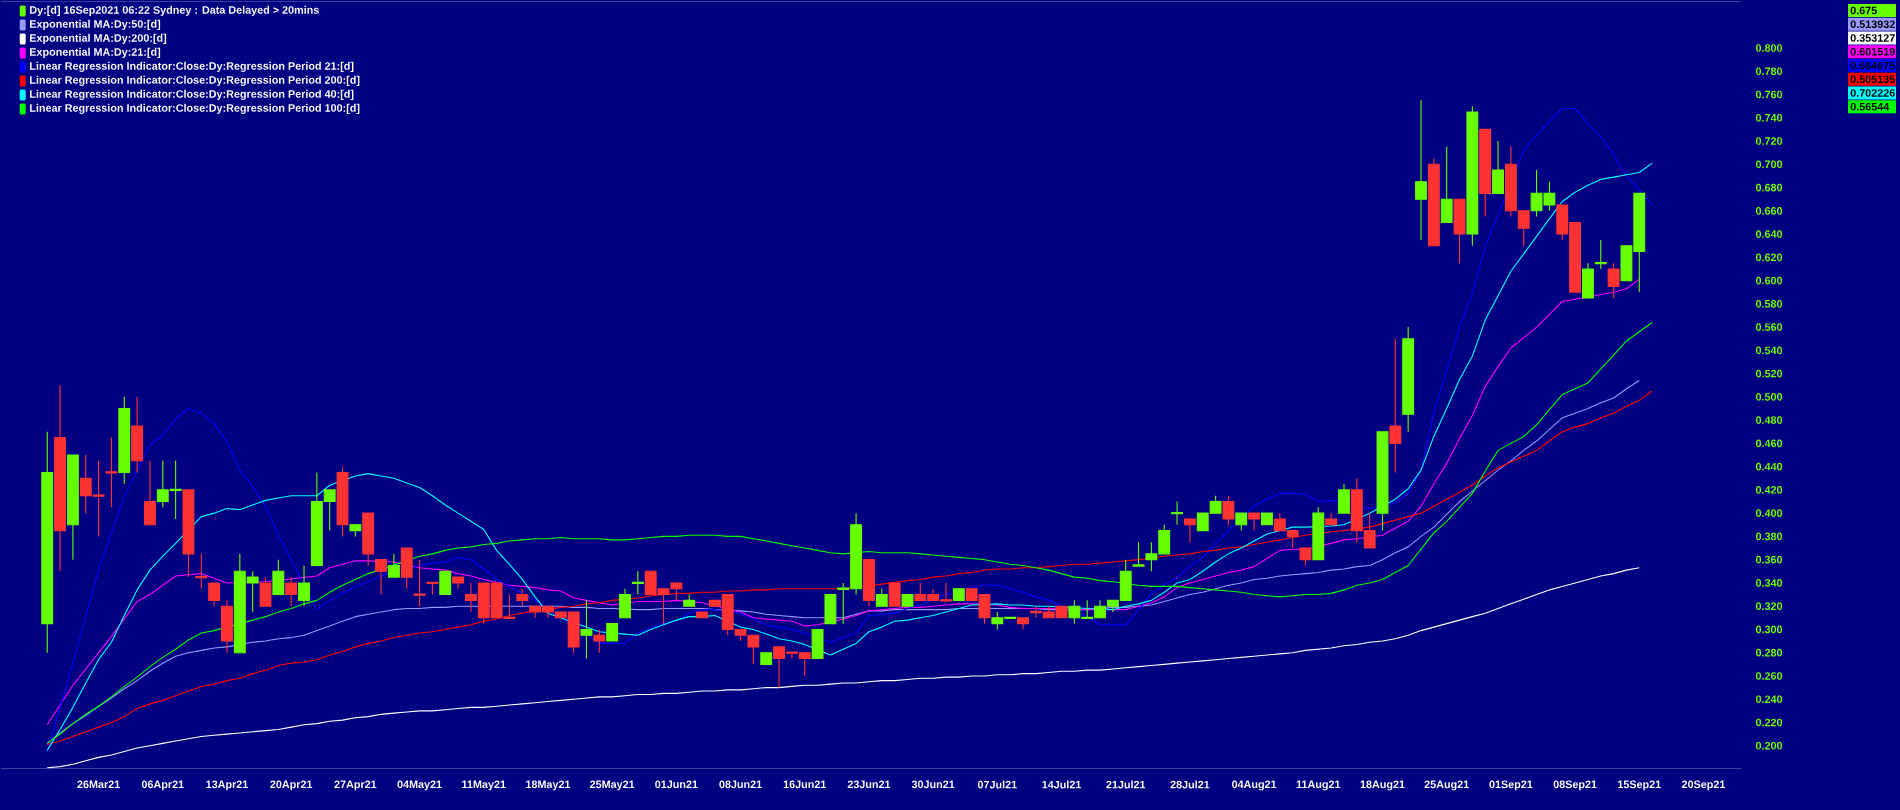 This screenshot has height=810, width=1900. Describe the element at coordinates (933, 784) in the screenshot. I see `x-tick-label: 30Jun21` at that location.